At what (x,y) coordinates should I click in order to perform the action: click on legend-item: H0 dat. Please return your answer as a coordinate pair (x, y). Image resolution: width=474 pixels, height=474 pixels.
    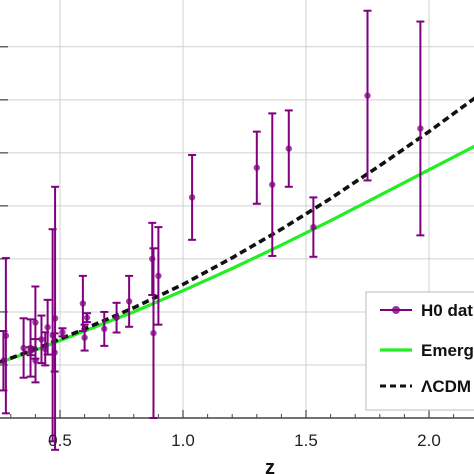
    Looking at the image, I should click on (426, 310).